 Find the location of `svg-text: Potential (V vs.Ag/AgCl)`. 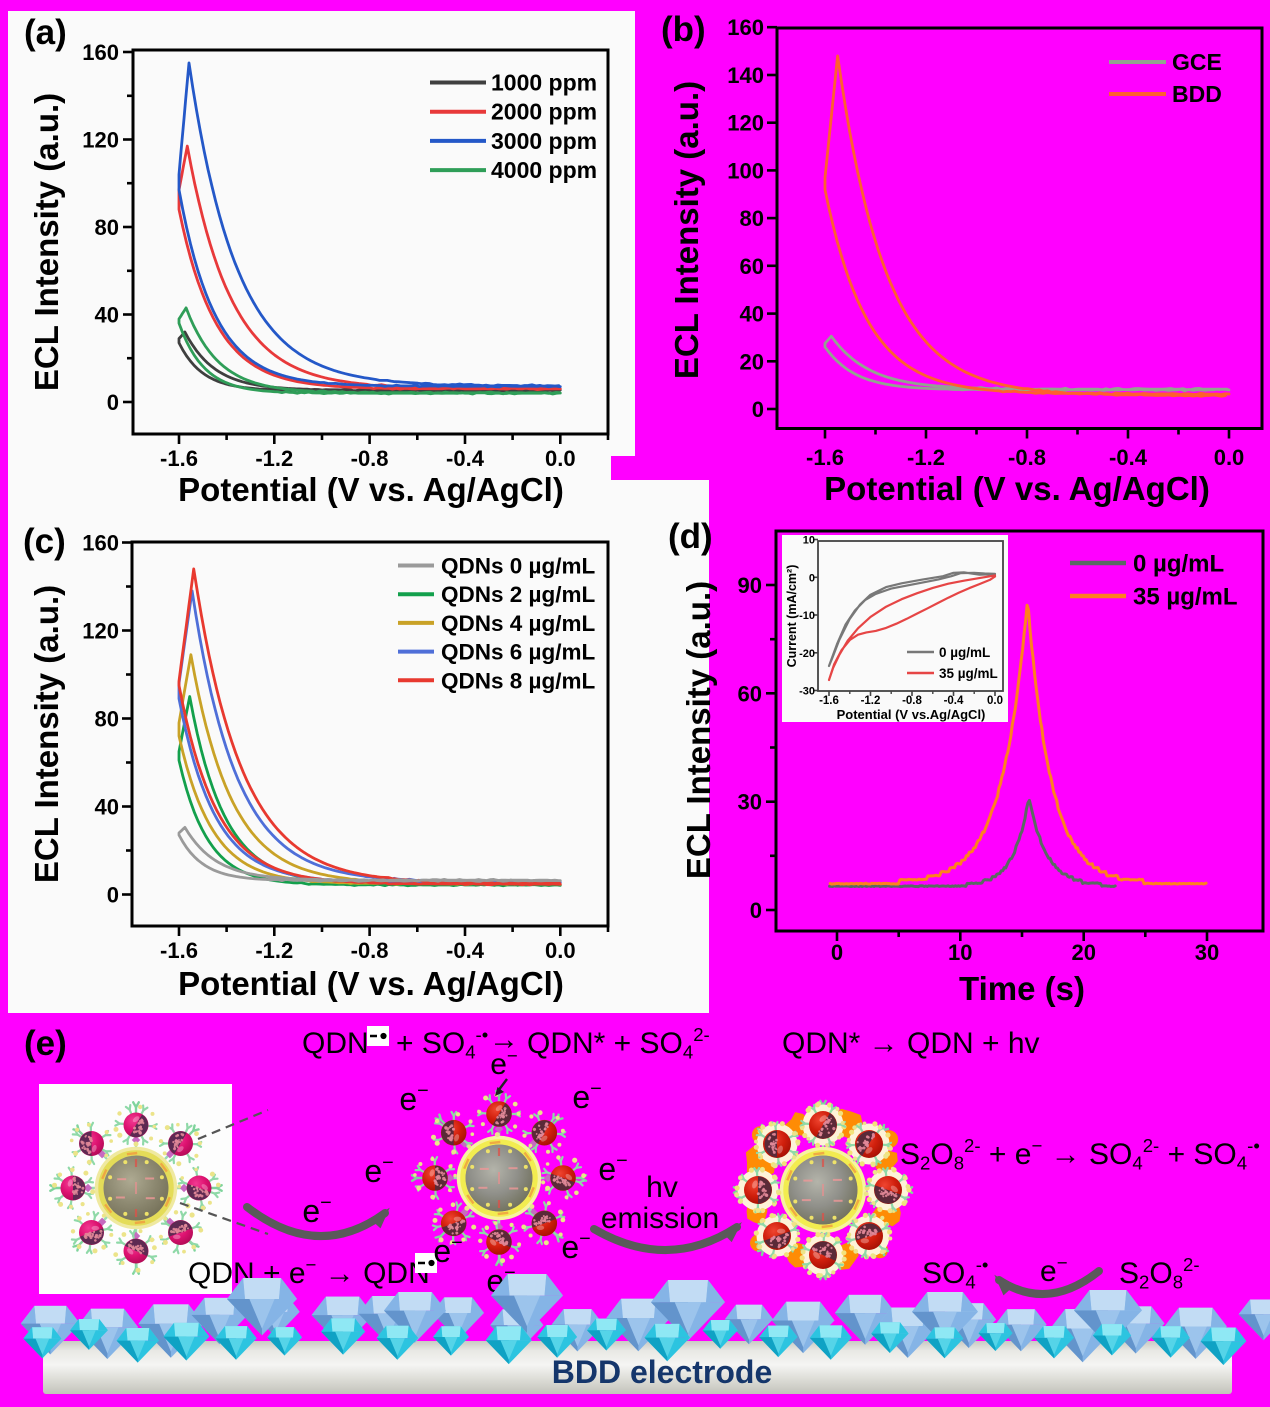

svg-text: Potential (V vs.Ag/AgCl) is located at coordinates (911, 714).